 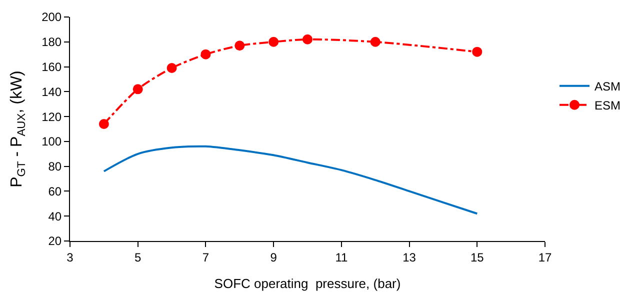 What do you see at coordinates (52, 67) in the screenshot?
I see `y-tick-label: 160` at bounding box center [52, 67].